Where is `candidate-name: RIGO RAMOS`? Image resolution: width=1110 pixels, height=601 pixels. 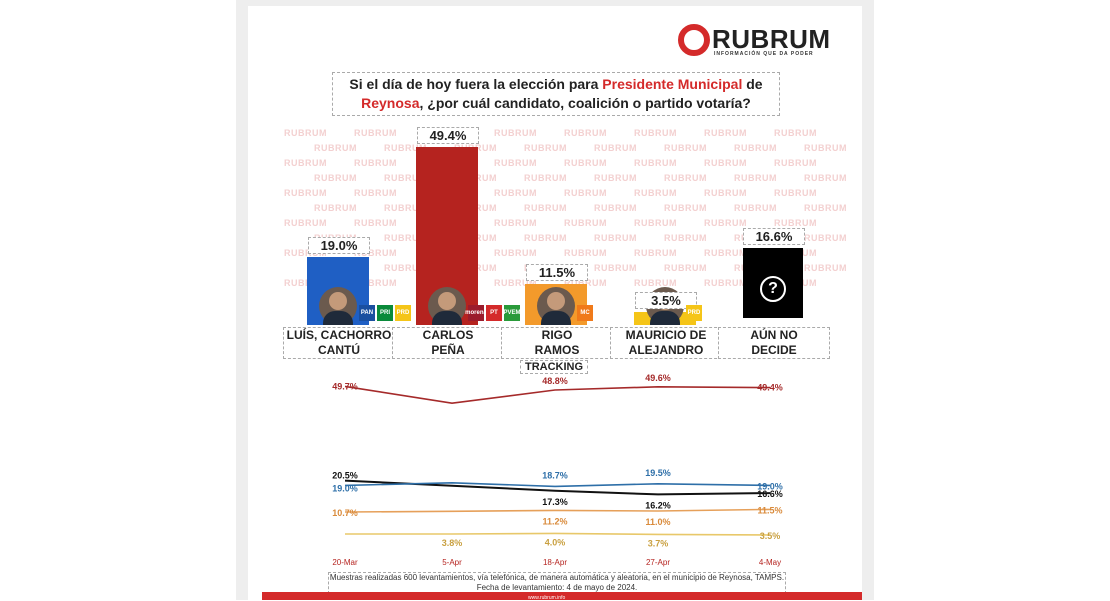 candidate-name: RIGO RAMOS is located at coordinates (557, 343).